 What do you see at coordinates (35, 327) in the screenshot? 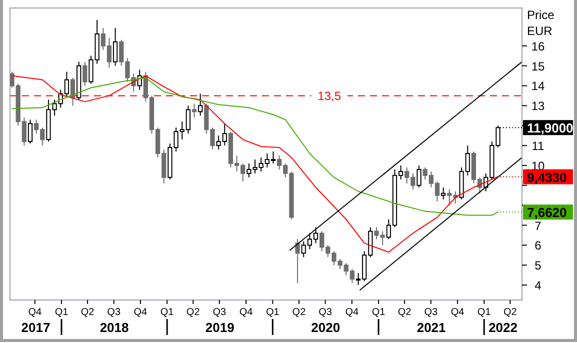
I see `text: 2017` at bounding box center [35, 327].